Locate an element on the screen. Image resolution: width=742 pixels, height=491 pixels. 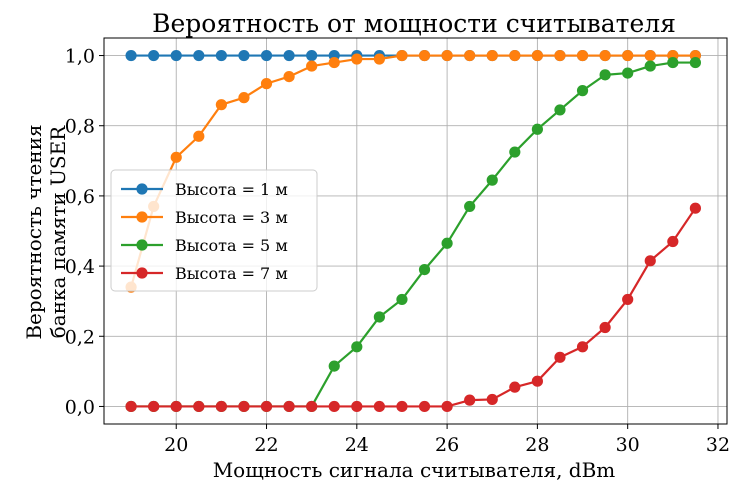
y-tick-label: 1,0 is located at coordinates (80, 57).